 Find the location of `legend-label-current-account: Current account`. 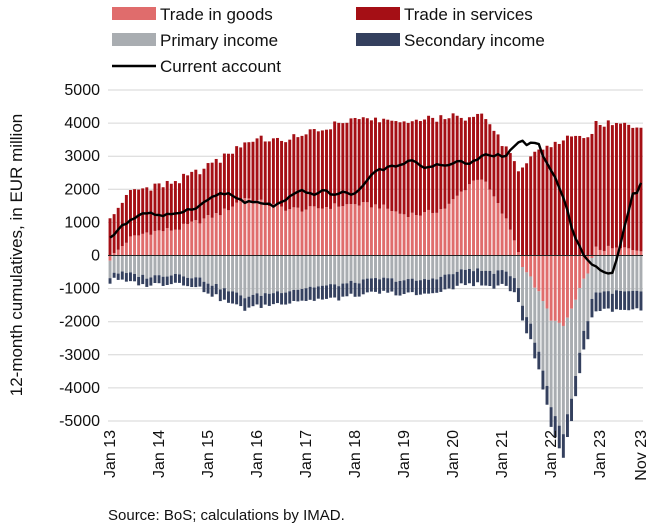

legend-label-current-account: Current account is located at coordinates (220, 66).